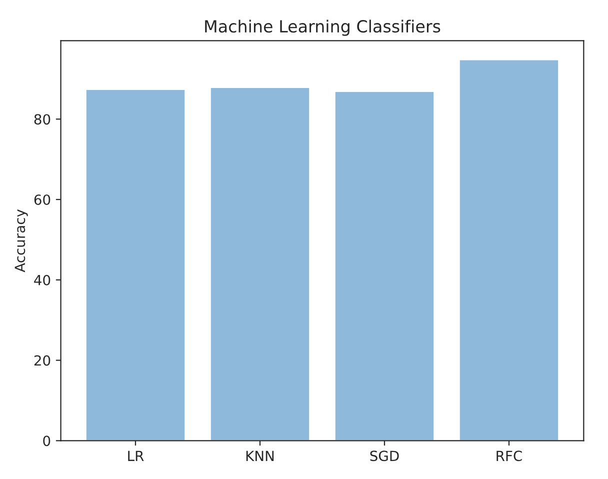  I want to click on y-tick-label: 20, so click(42, 360).